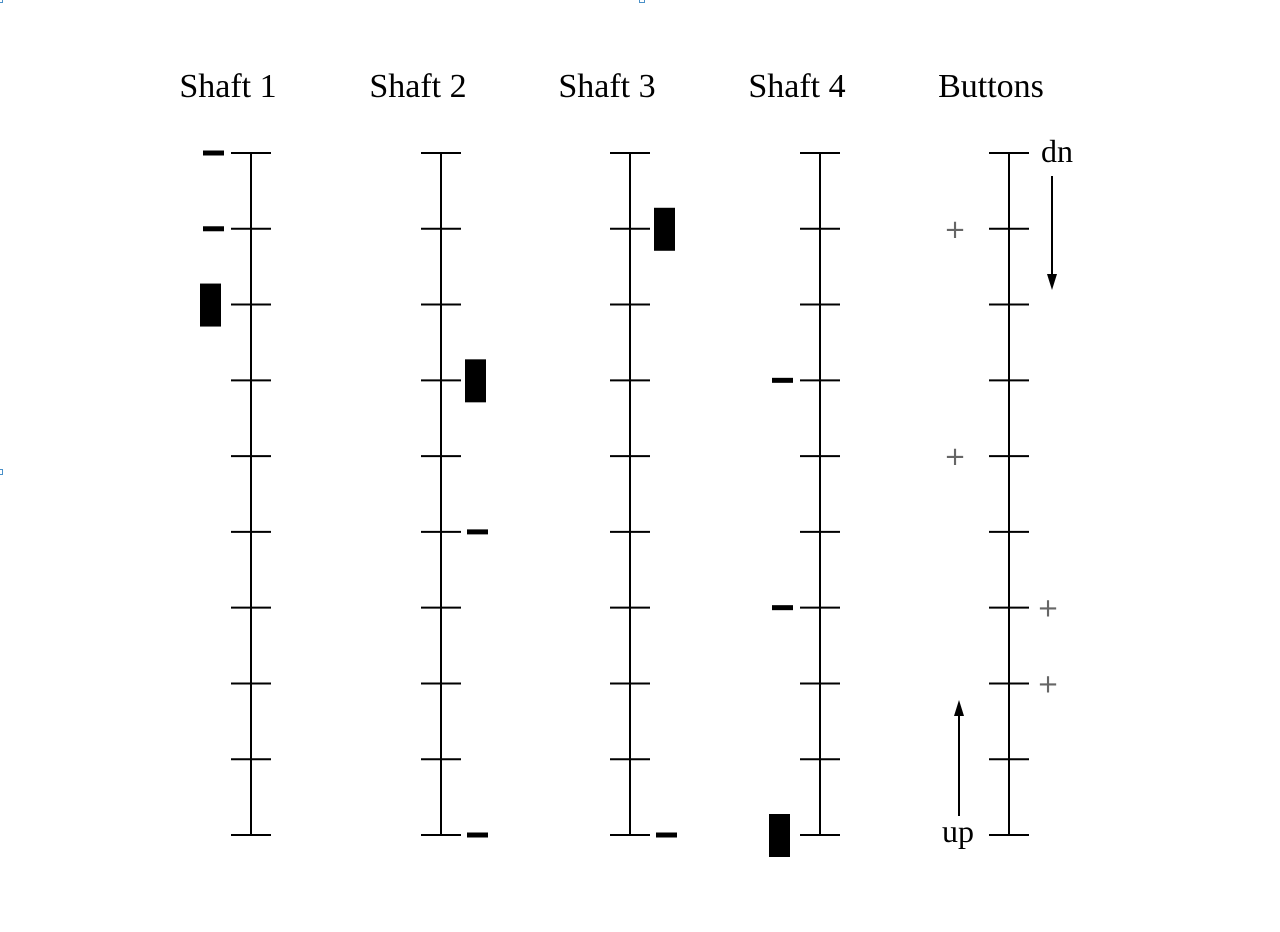  Describe the element at coordinates (959, 758) in the screenshot. I see `up-direction-arrow` at that location.